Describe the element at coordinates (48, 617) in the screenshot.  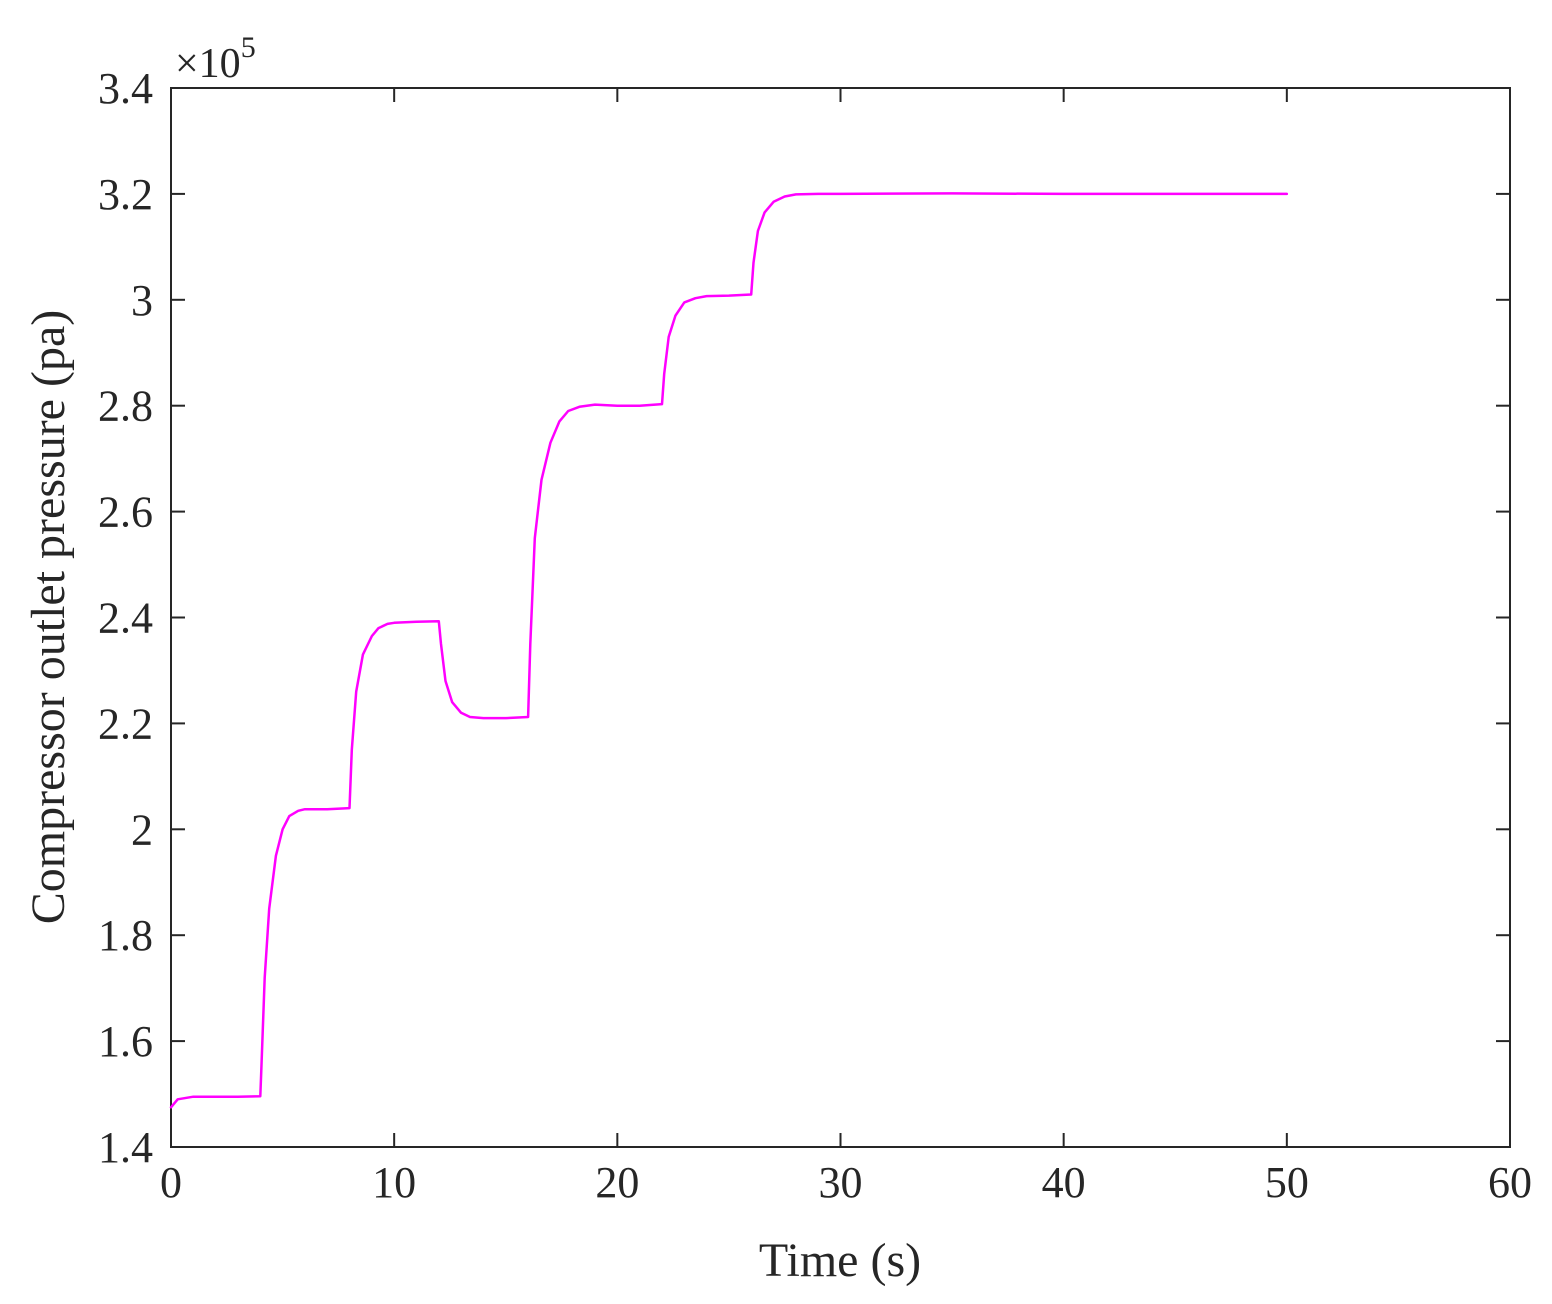
I see `y-axis-label: Compressor outlet pressure (pa)` at that location.